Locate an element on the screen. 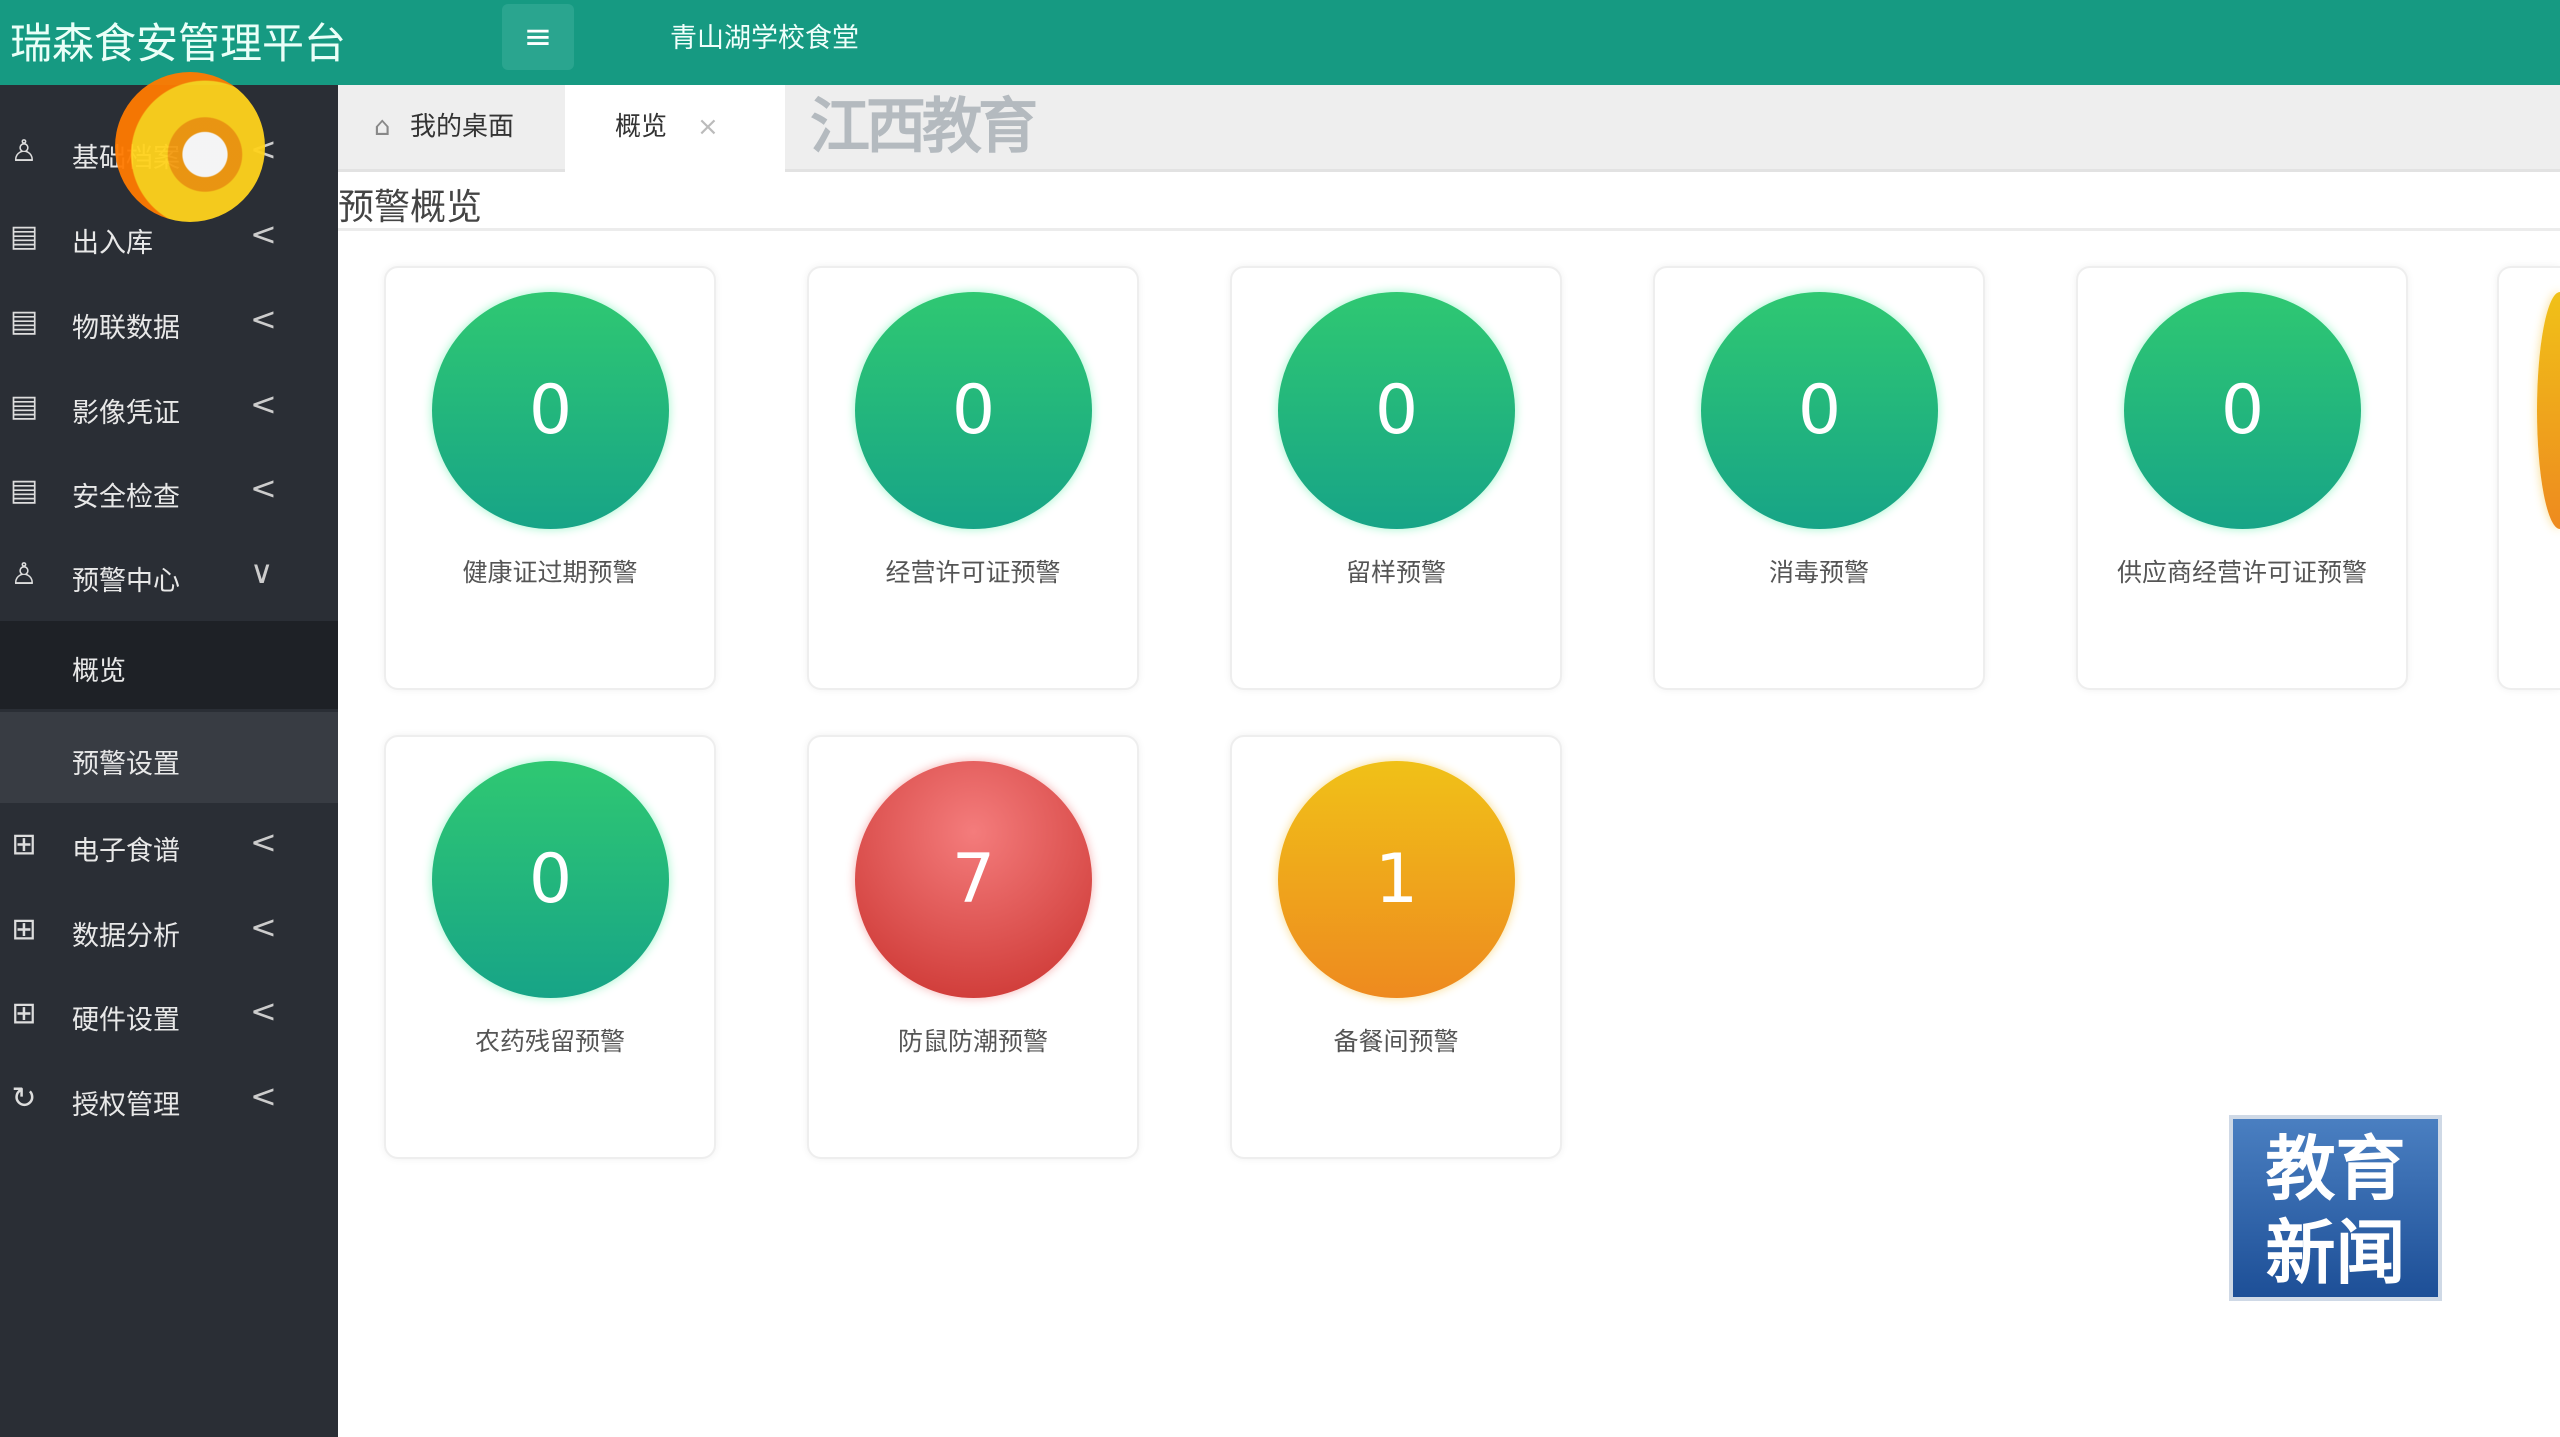 The width and height of the screenshot is (2560, 1437). warning-count-circle: 1 is located at coordinates (1396, 879).